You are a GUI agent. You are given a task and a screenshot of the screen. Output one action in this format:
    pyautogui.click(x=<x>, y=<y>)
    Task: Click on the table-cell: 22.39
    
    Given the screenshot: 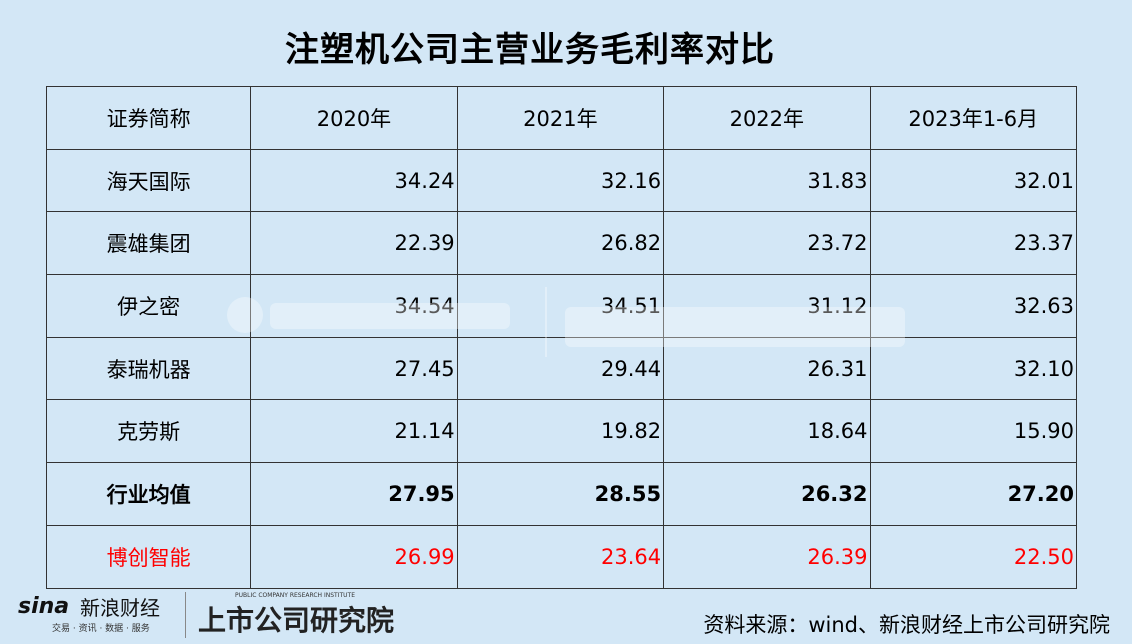 What is the action you would take?
    pyautogui.click(x=354, y=243)
    